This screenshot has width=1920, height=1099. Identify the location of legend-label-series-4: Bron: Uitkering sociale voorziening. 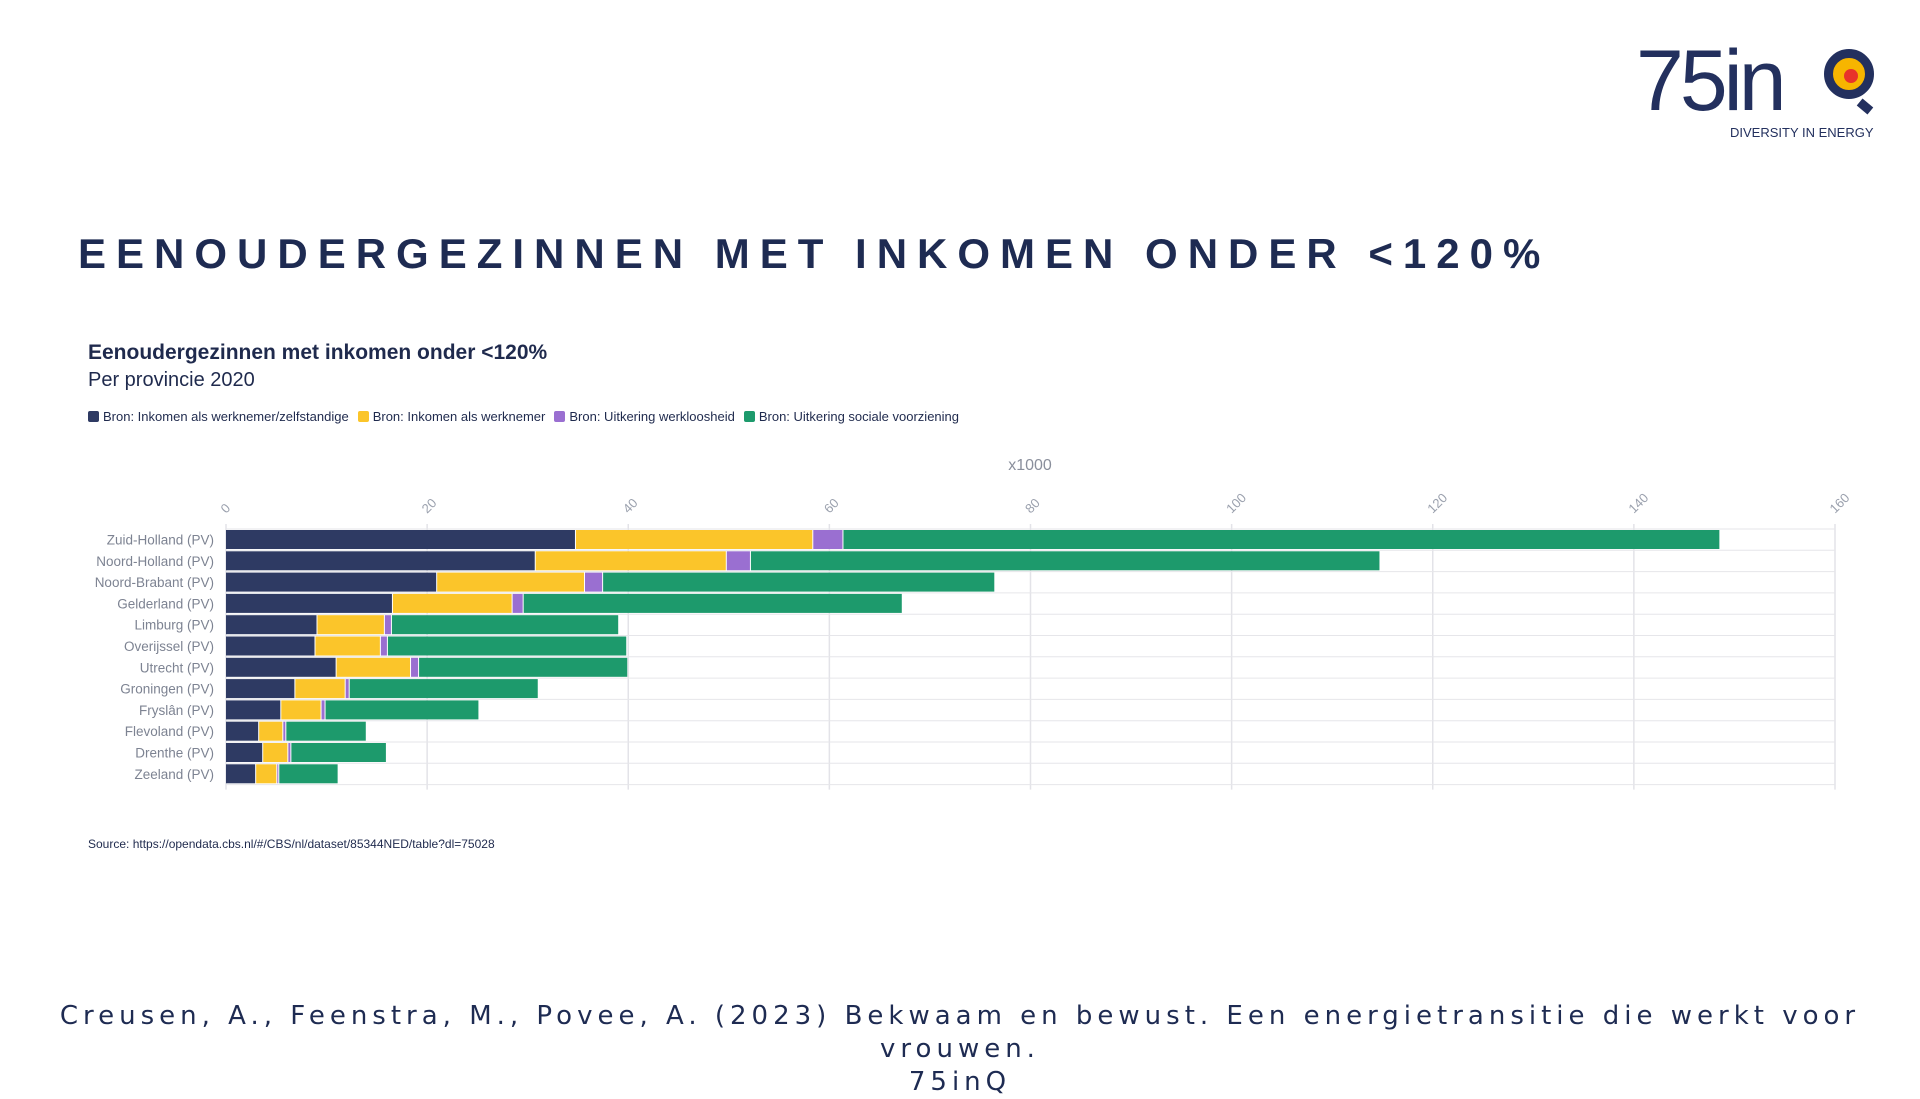
(858, 416).